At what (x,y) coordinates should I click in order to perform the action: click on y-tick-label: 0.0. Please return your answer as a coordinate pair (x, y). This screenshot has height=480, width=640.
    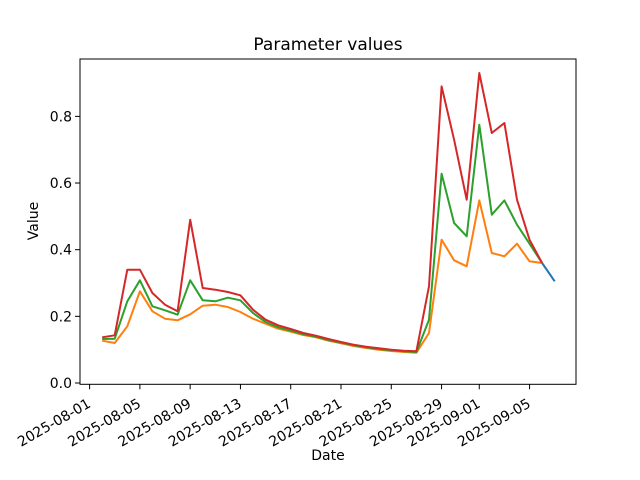
    Looking at the image, I should click on (61, 384).